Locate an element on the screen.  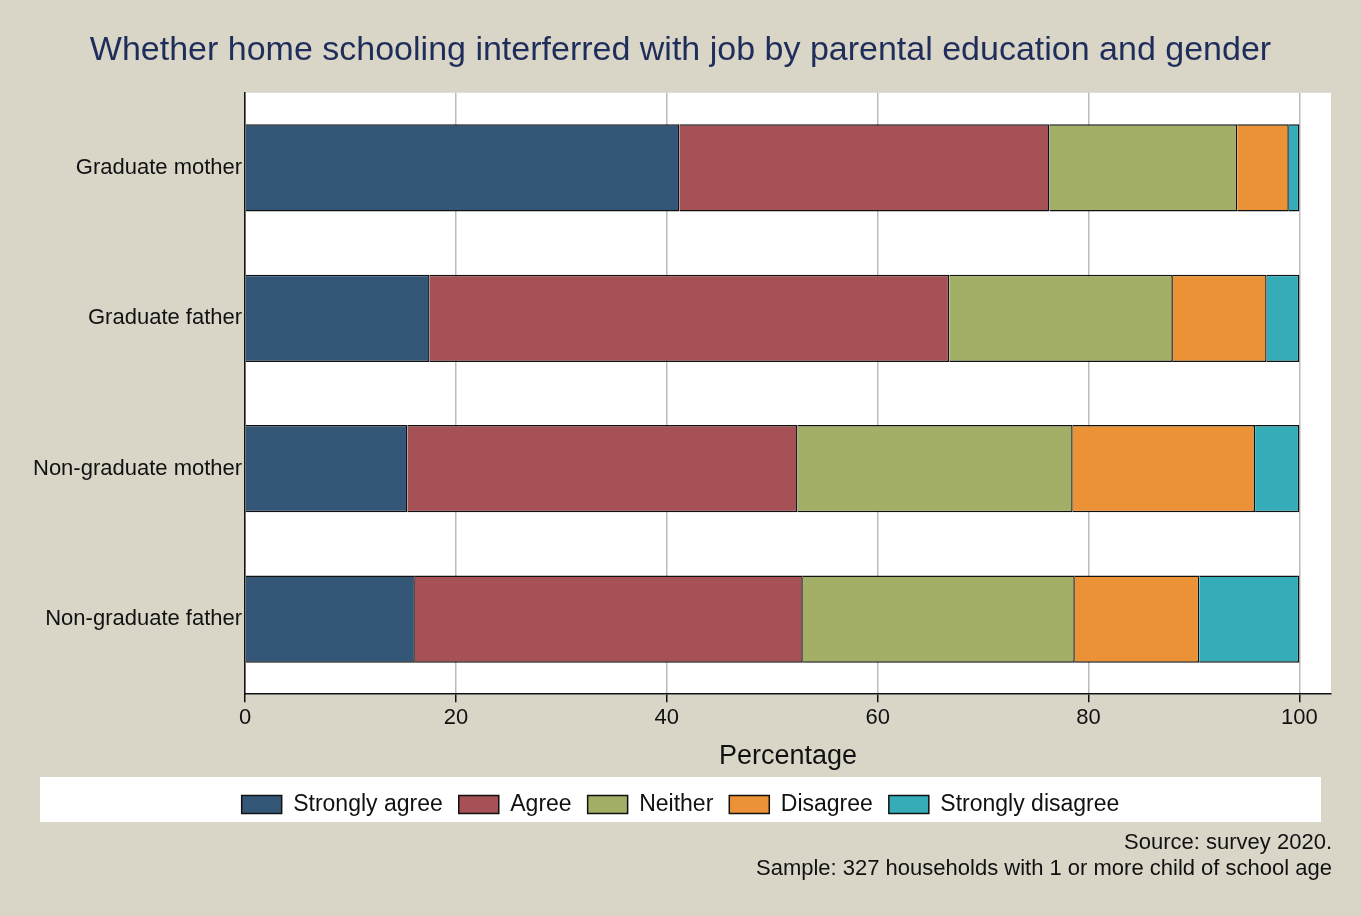
x-axis-title: Percentage is located at coordinates (788, 755).